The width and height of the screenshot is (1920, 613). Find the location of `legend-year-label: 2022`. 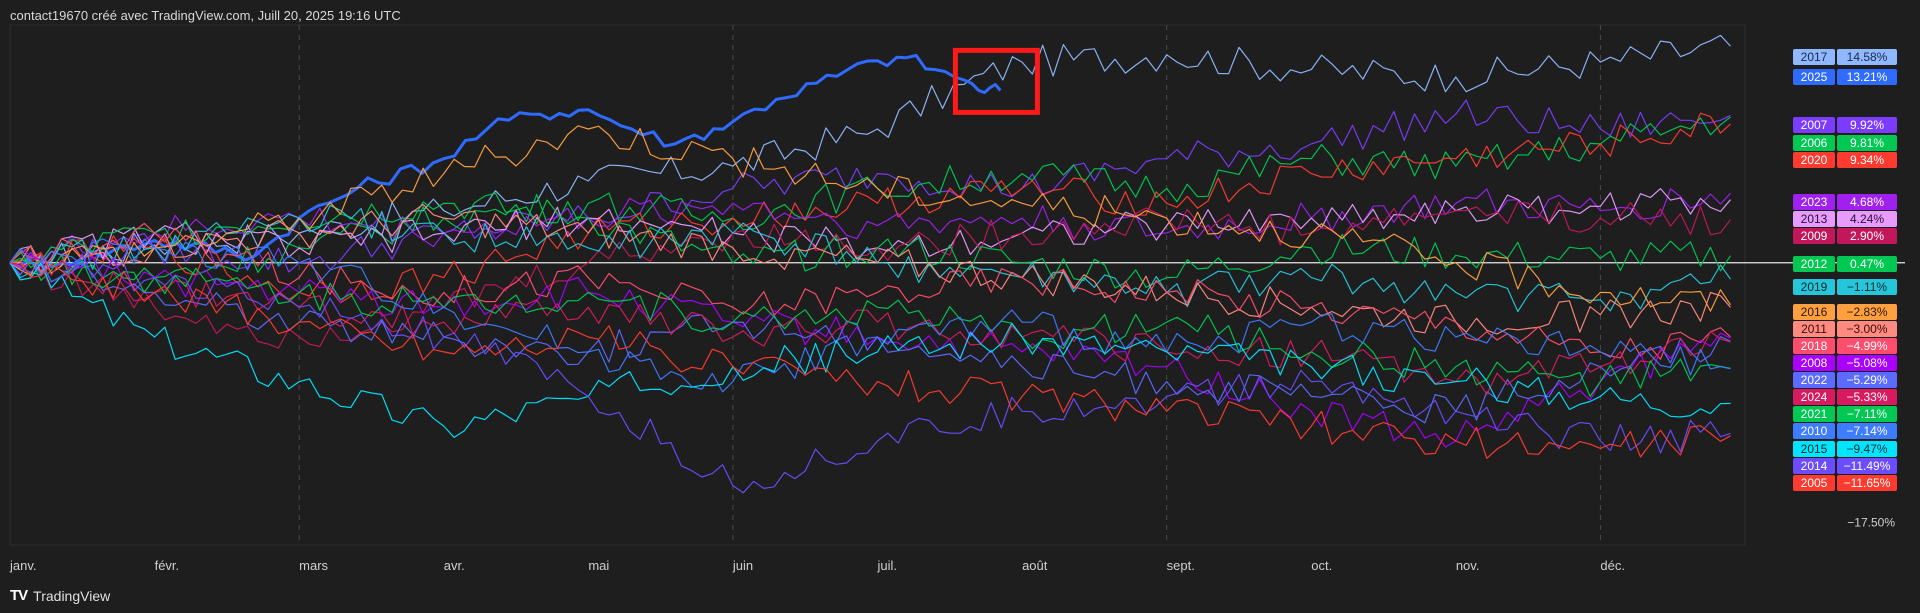

legend-year-label: 2022 is located at coordinates (1814, 380).